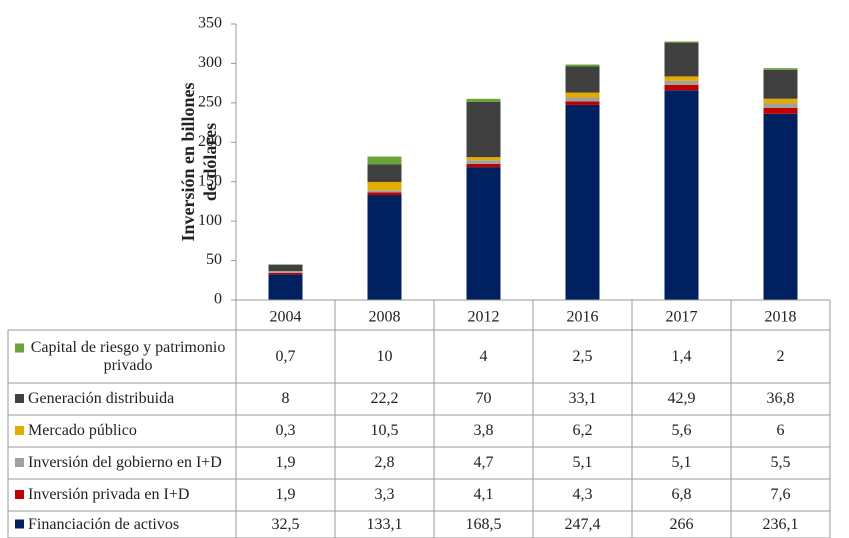 The width and height of the screenshot is (849, 538). I want to click on table-value: 266, so click(681, 524).